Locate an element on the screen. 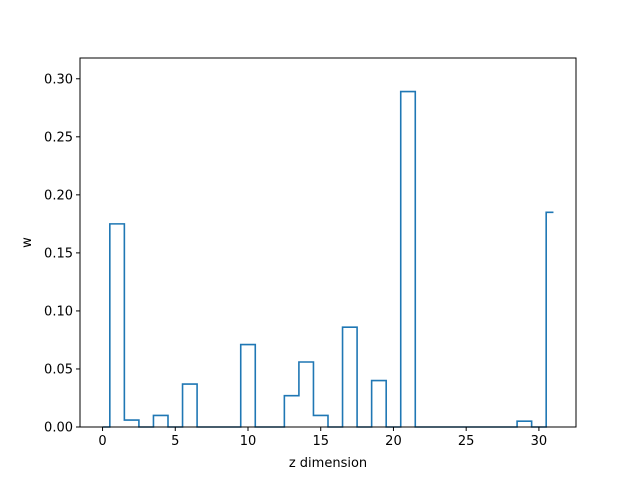 The height and width of the screenshot is (480, 640). x-tick-label: 0 is located at coordinates (102, 441).